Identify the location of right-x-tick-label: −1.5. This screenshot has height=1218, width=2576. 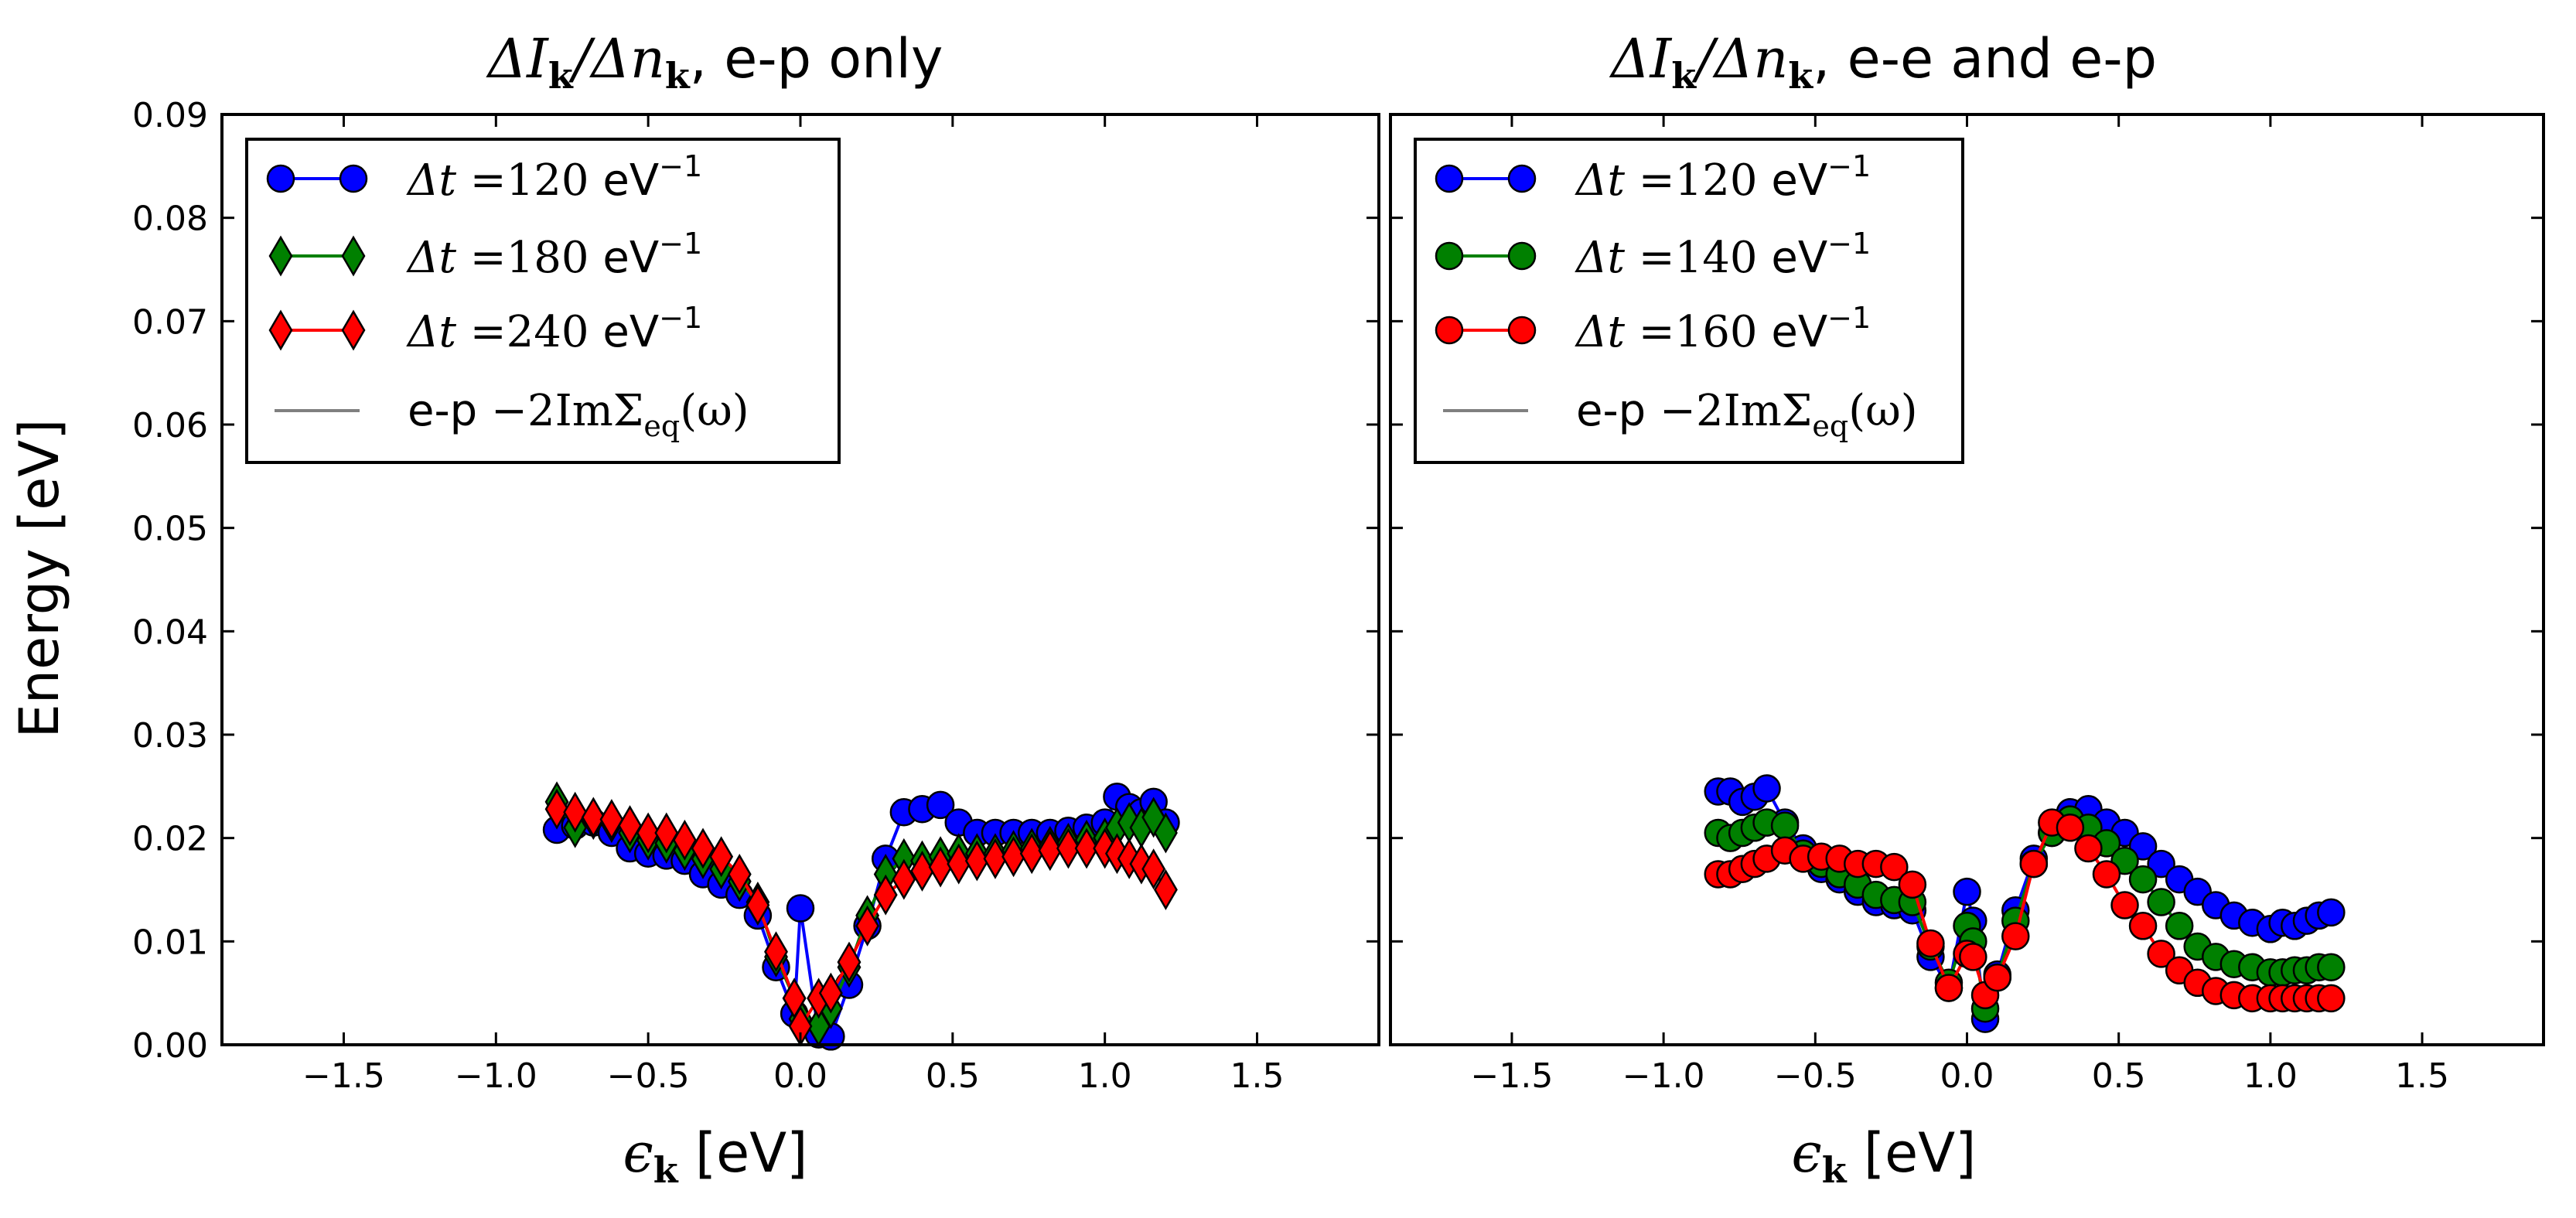
(1513, 1076).